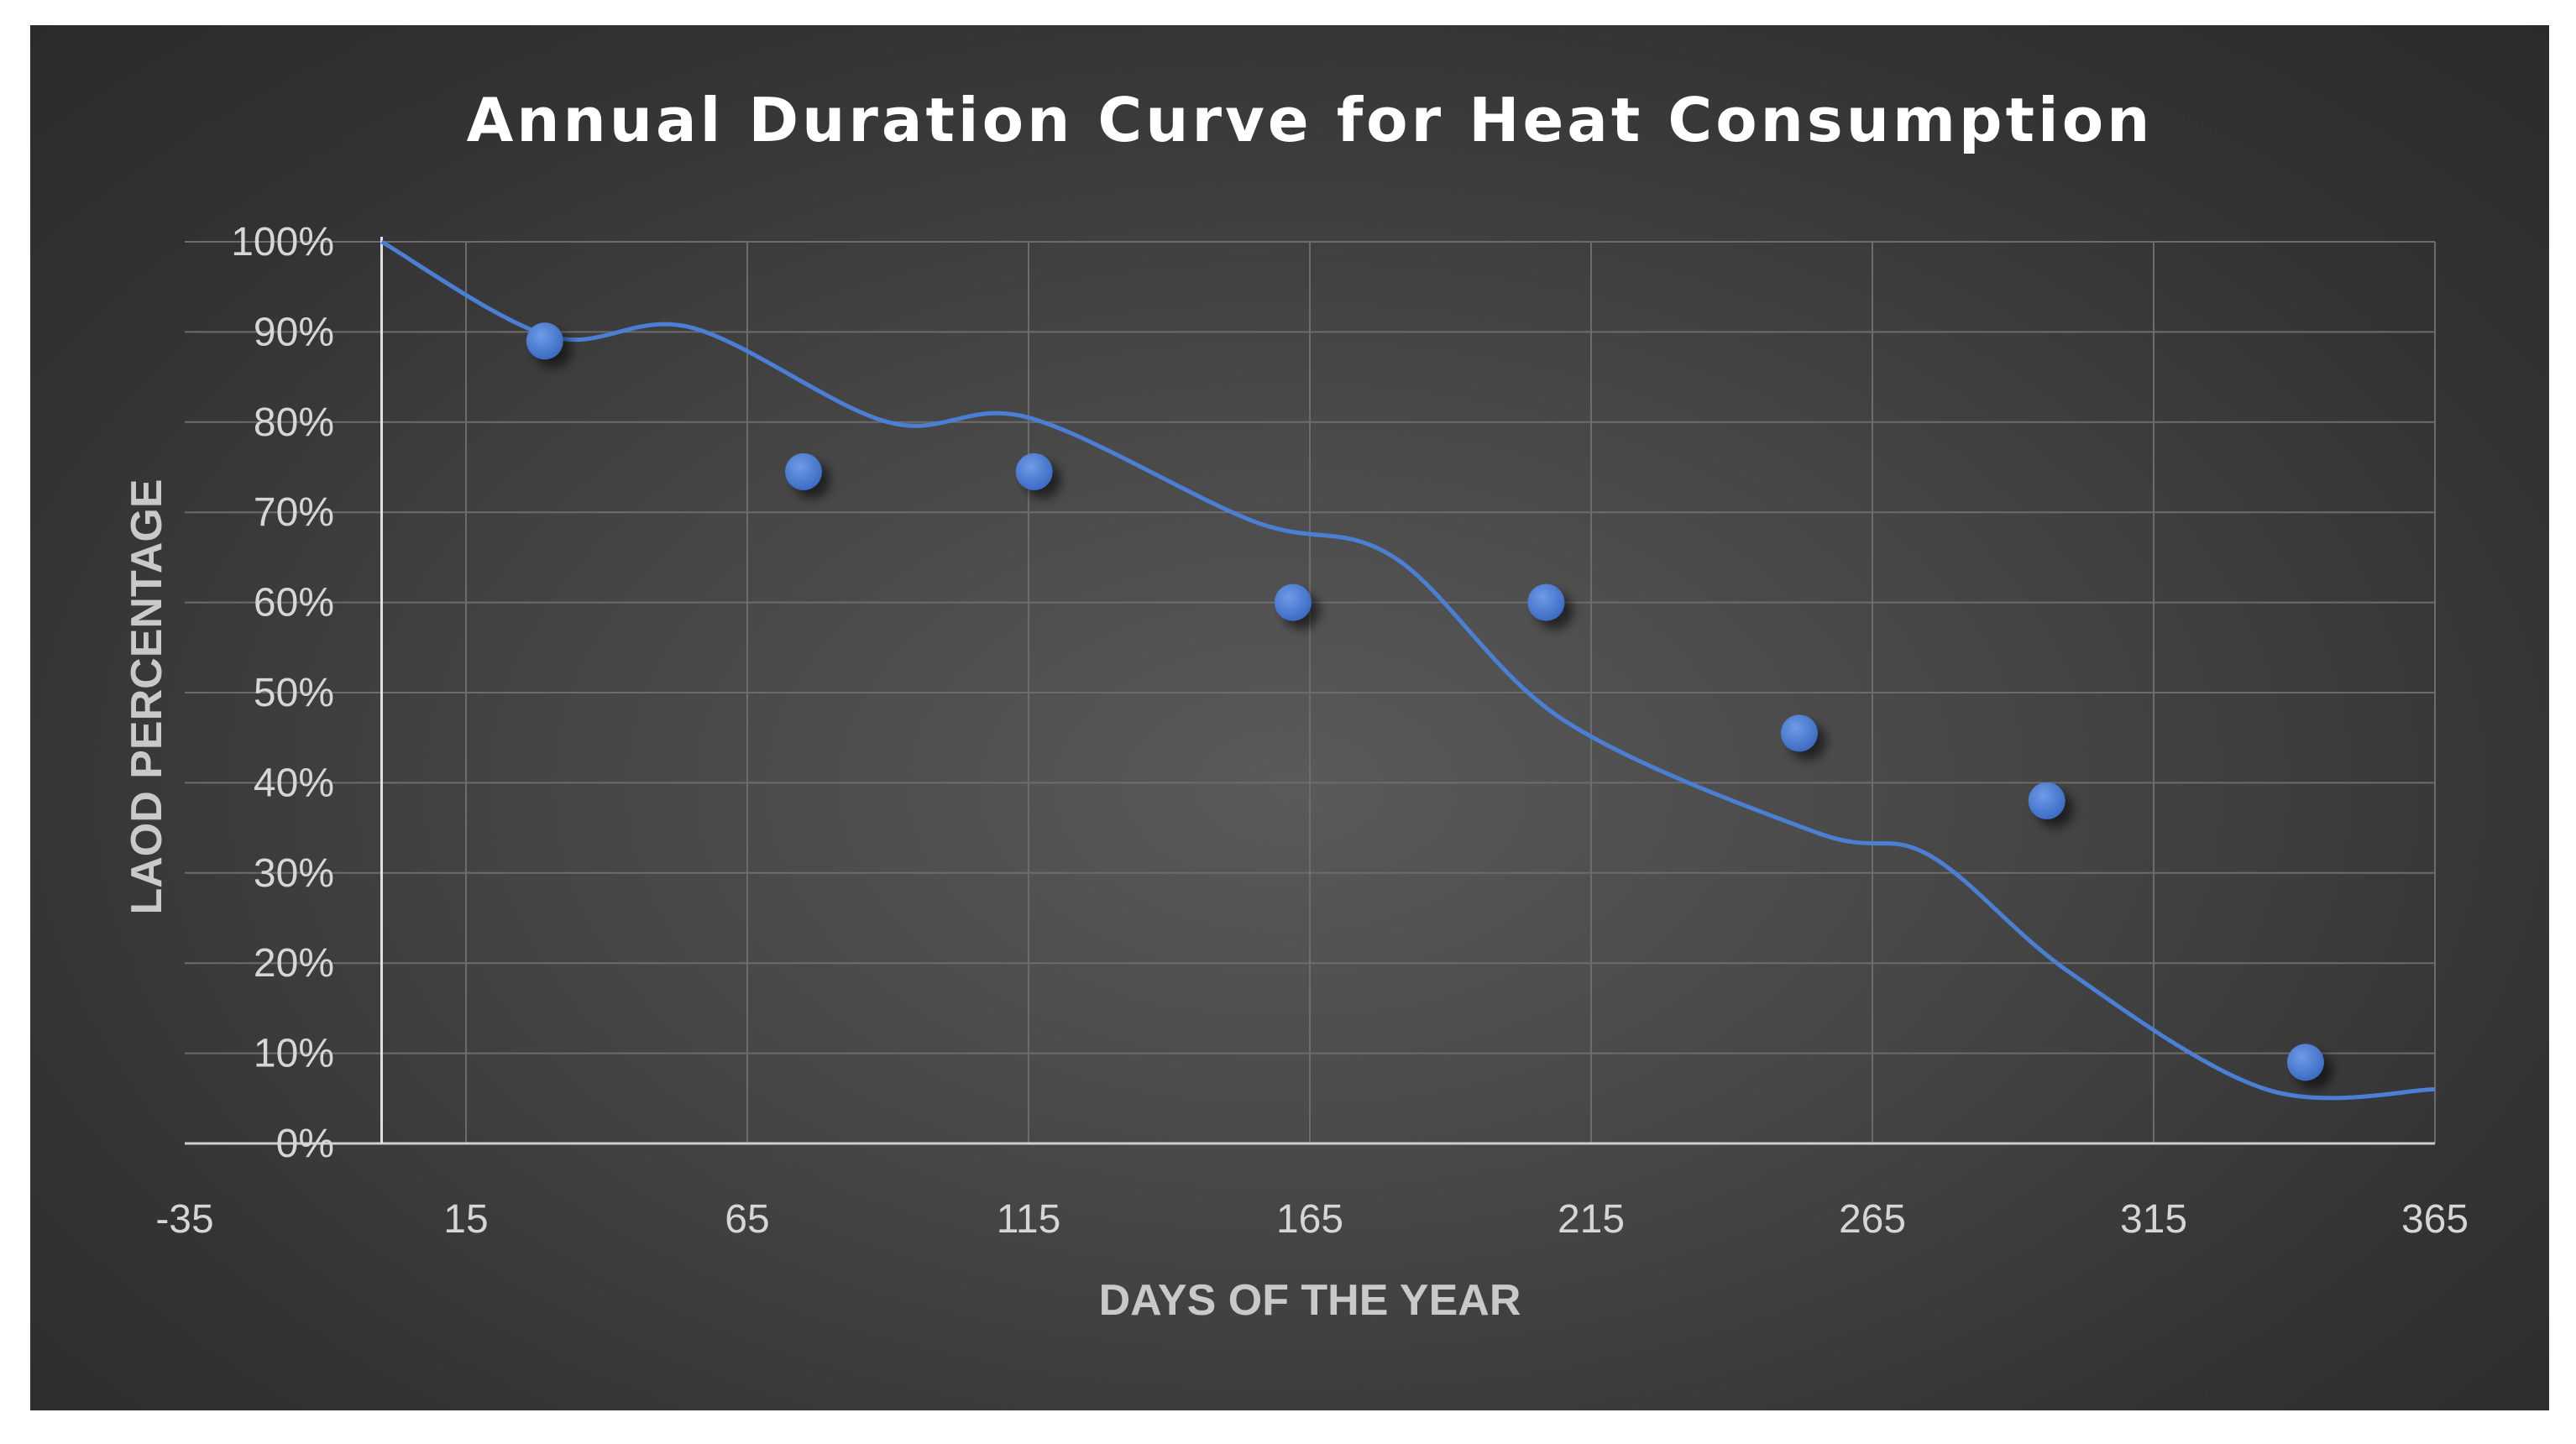  I want to click on x-tick-label: 115, so click(1029, 1219).